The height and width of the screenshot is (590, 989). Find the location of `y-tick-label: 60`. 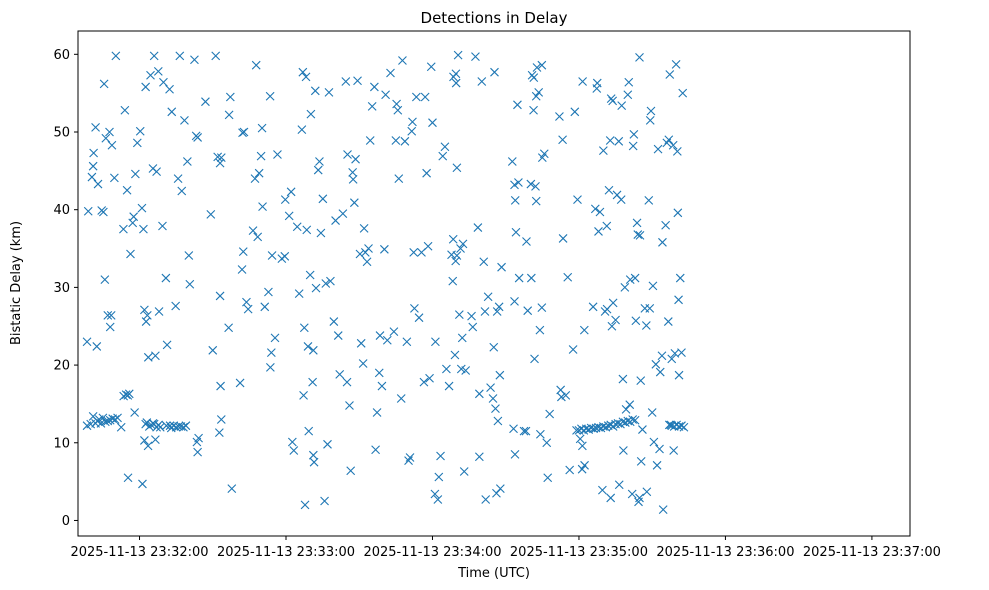

y-tick-label: 60 is located at coordinates (61, 55).